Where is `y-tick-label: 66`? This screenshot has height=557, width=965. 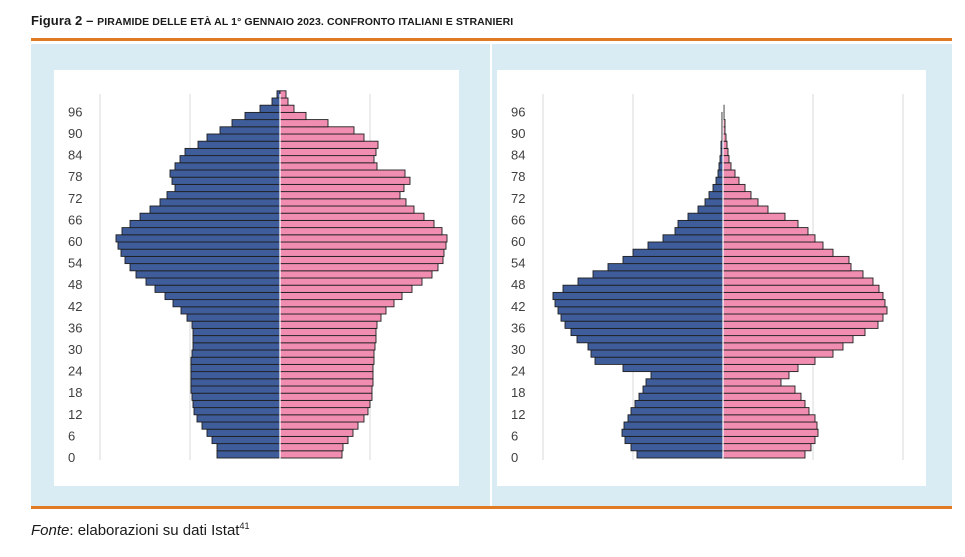 y-tick-label: 66 is located at coordinates (75, 219).